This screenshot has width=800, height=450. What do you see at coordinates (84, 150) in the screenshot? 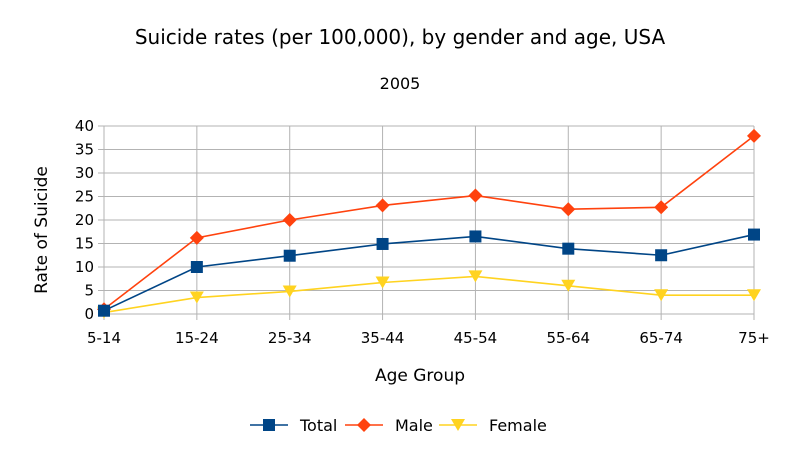
I see `y-tick-label-35: 35` at bounding box center [84, 150].